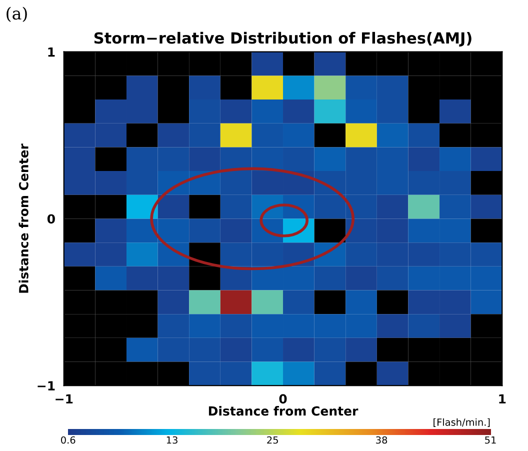  What do you see at coordinates (462, 422) in the screenshot?
I see `color-bar-title: [Flash/min.]` at bounding box center [462, 422].